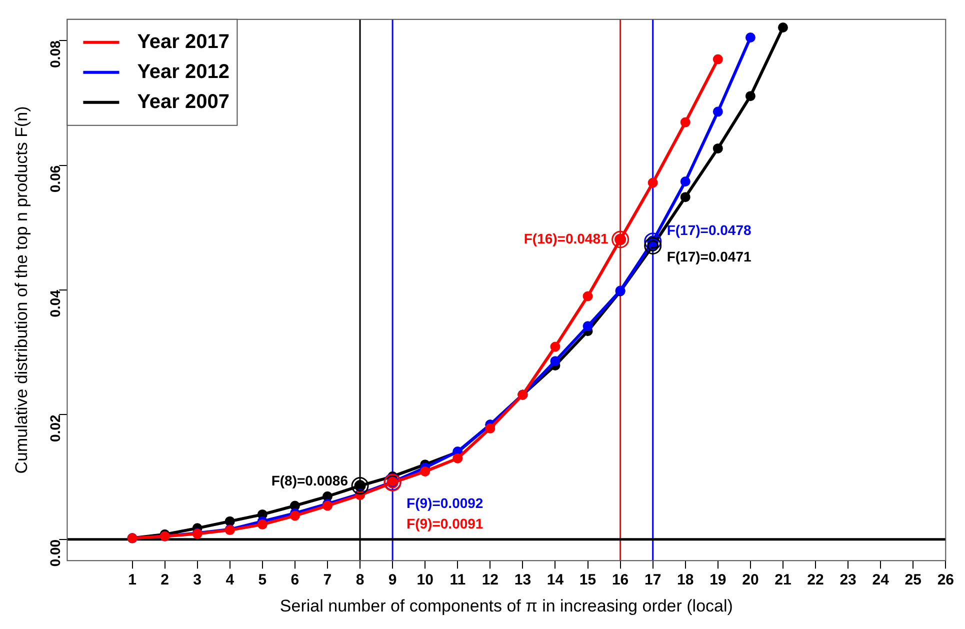 The width and height of the screenshot is (965, 629). I want to click on x-tick-label: 9, so click(392, 580).